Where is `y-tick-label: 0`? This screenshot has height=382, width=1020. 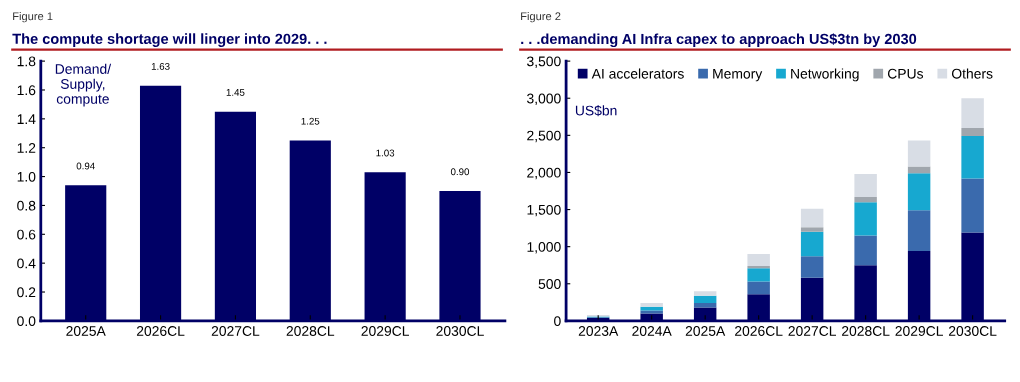
y-tick-label: 0 is located at coordinates (557, 321).